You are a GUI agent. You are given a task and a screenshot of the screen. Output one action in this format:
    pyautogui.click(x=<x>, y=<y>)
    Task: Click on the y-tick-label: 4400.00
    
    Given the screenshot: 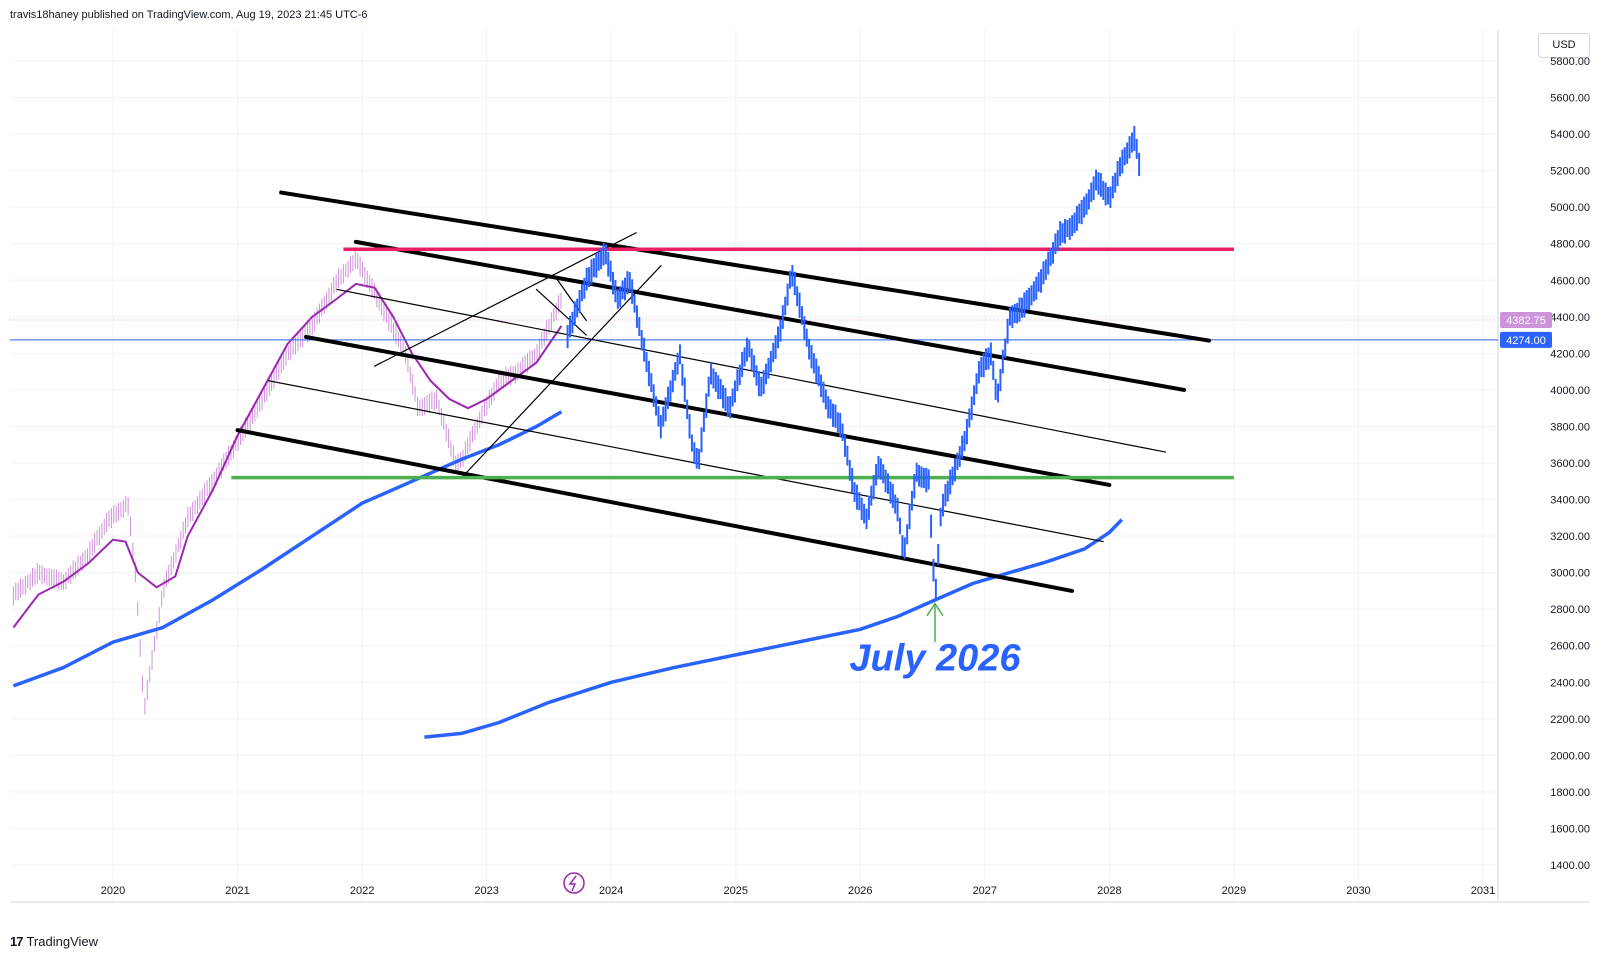 What is the action you would take?
    pyautogui.click(x=1570, y=318)
    